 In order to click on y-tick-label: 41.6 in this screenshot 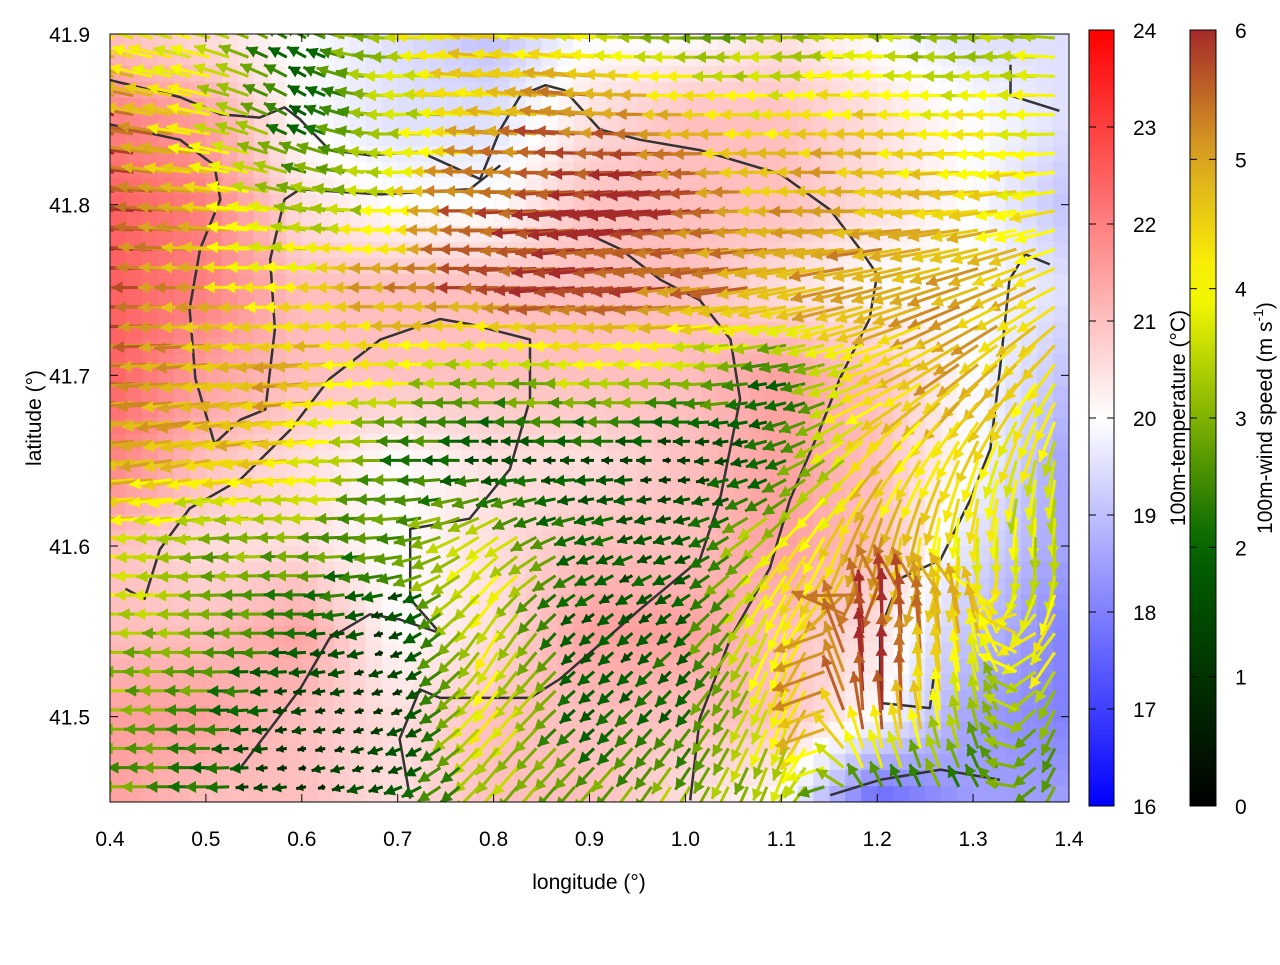, I will do `click(69, 547)`.